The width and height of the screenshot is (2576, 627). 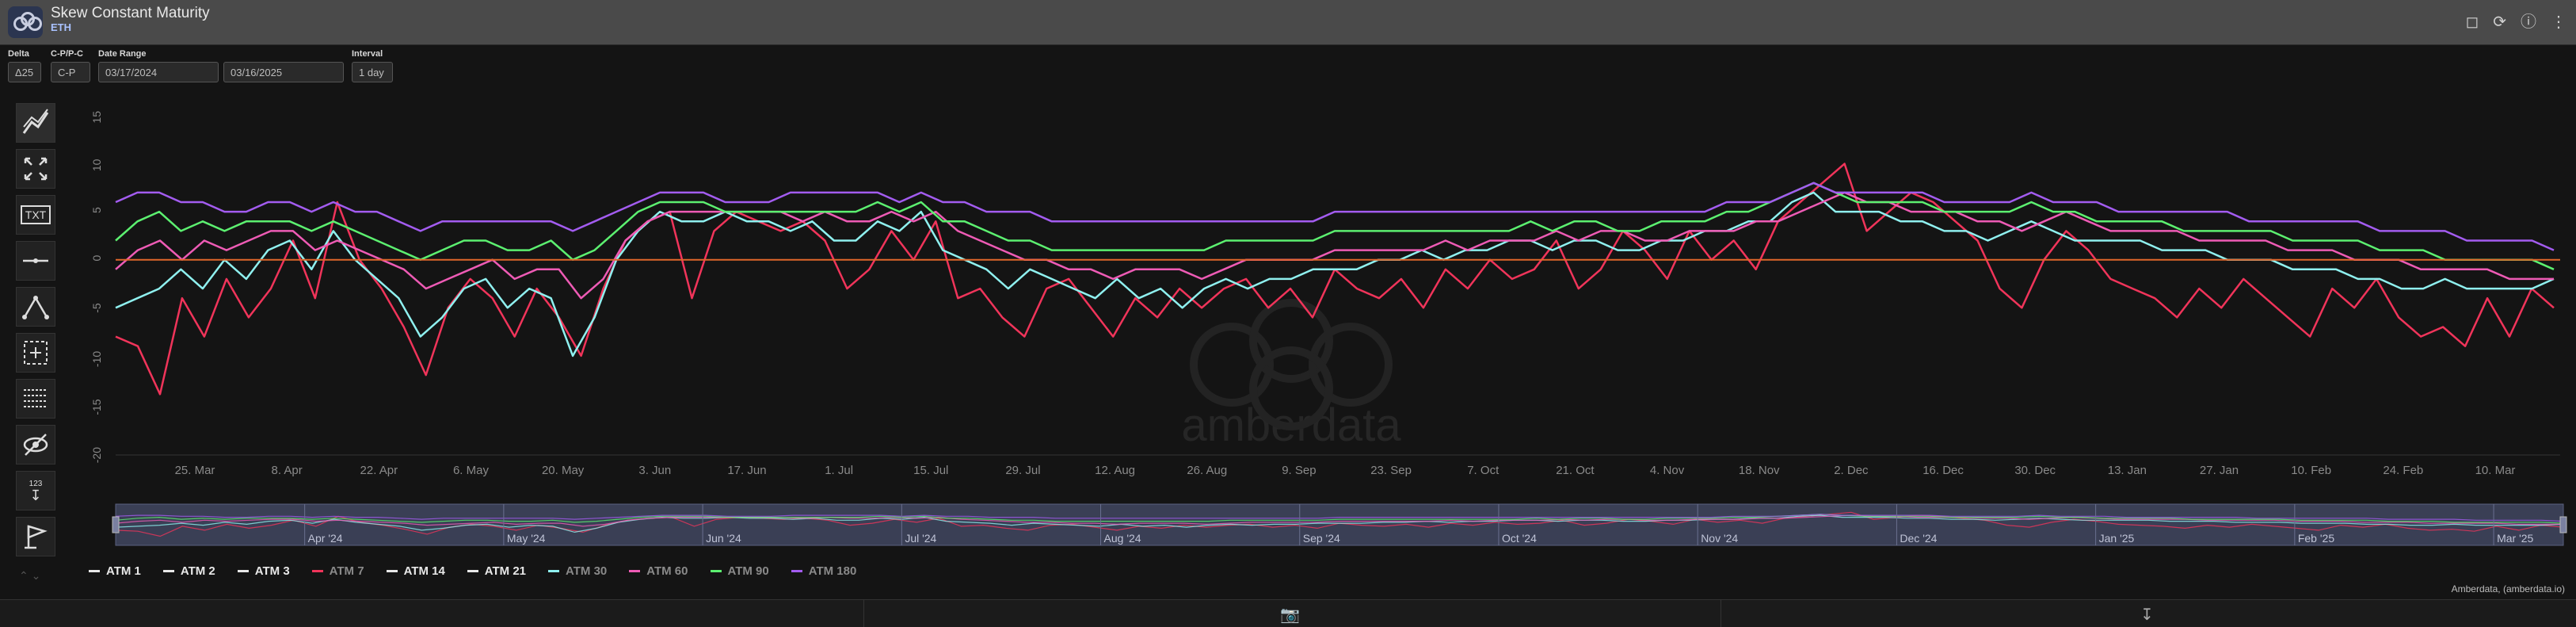 I want to click on drawing-toolbar: TXT 123 ↧, so click(x=37, y=333).